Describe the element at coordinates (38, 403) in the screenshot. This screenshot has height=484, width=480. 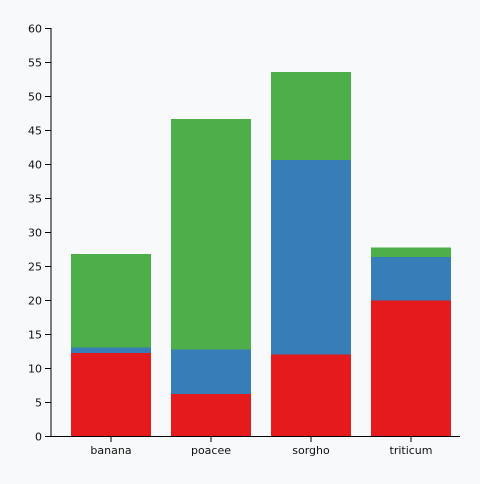
I see `y-tick-label: 5` at that location.